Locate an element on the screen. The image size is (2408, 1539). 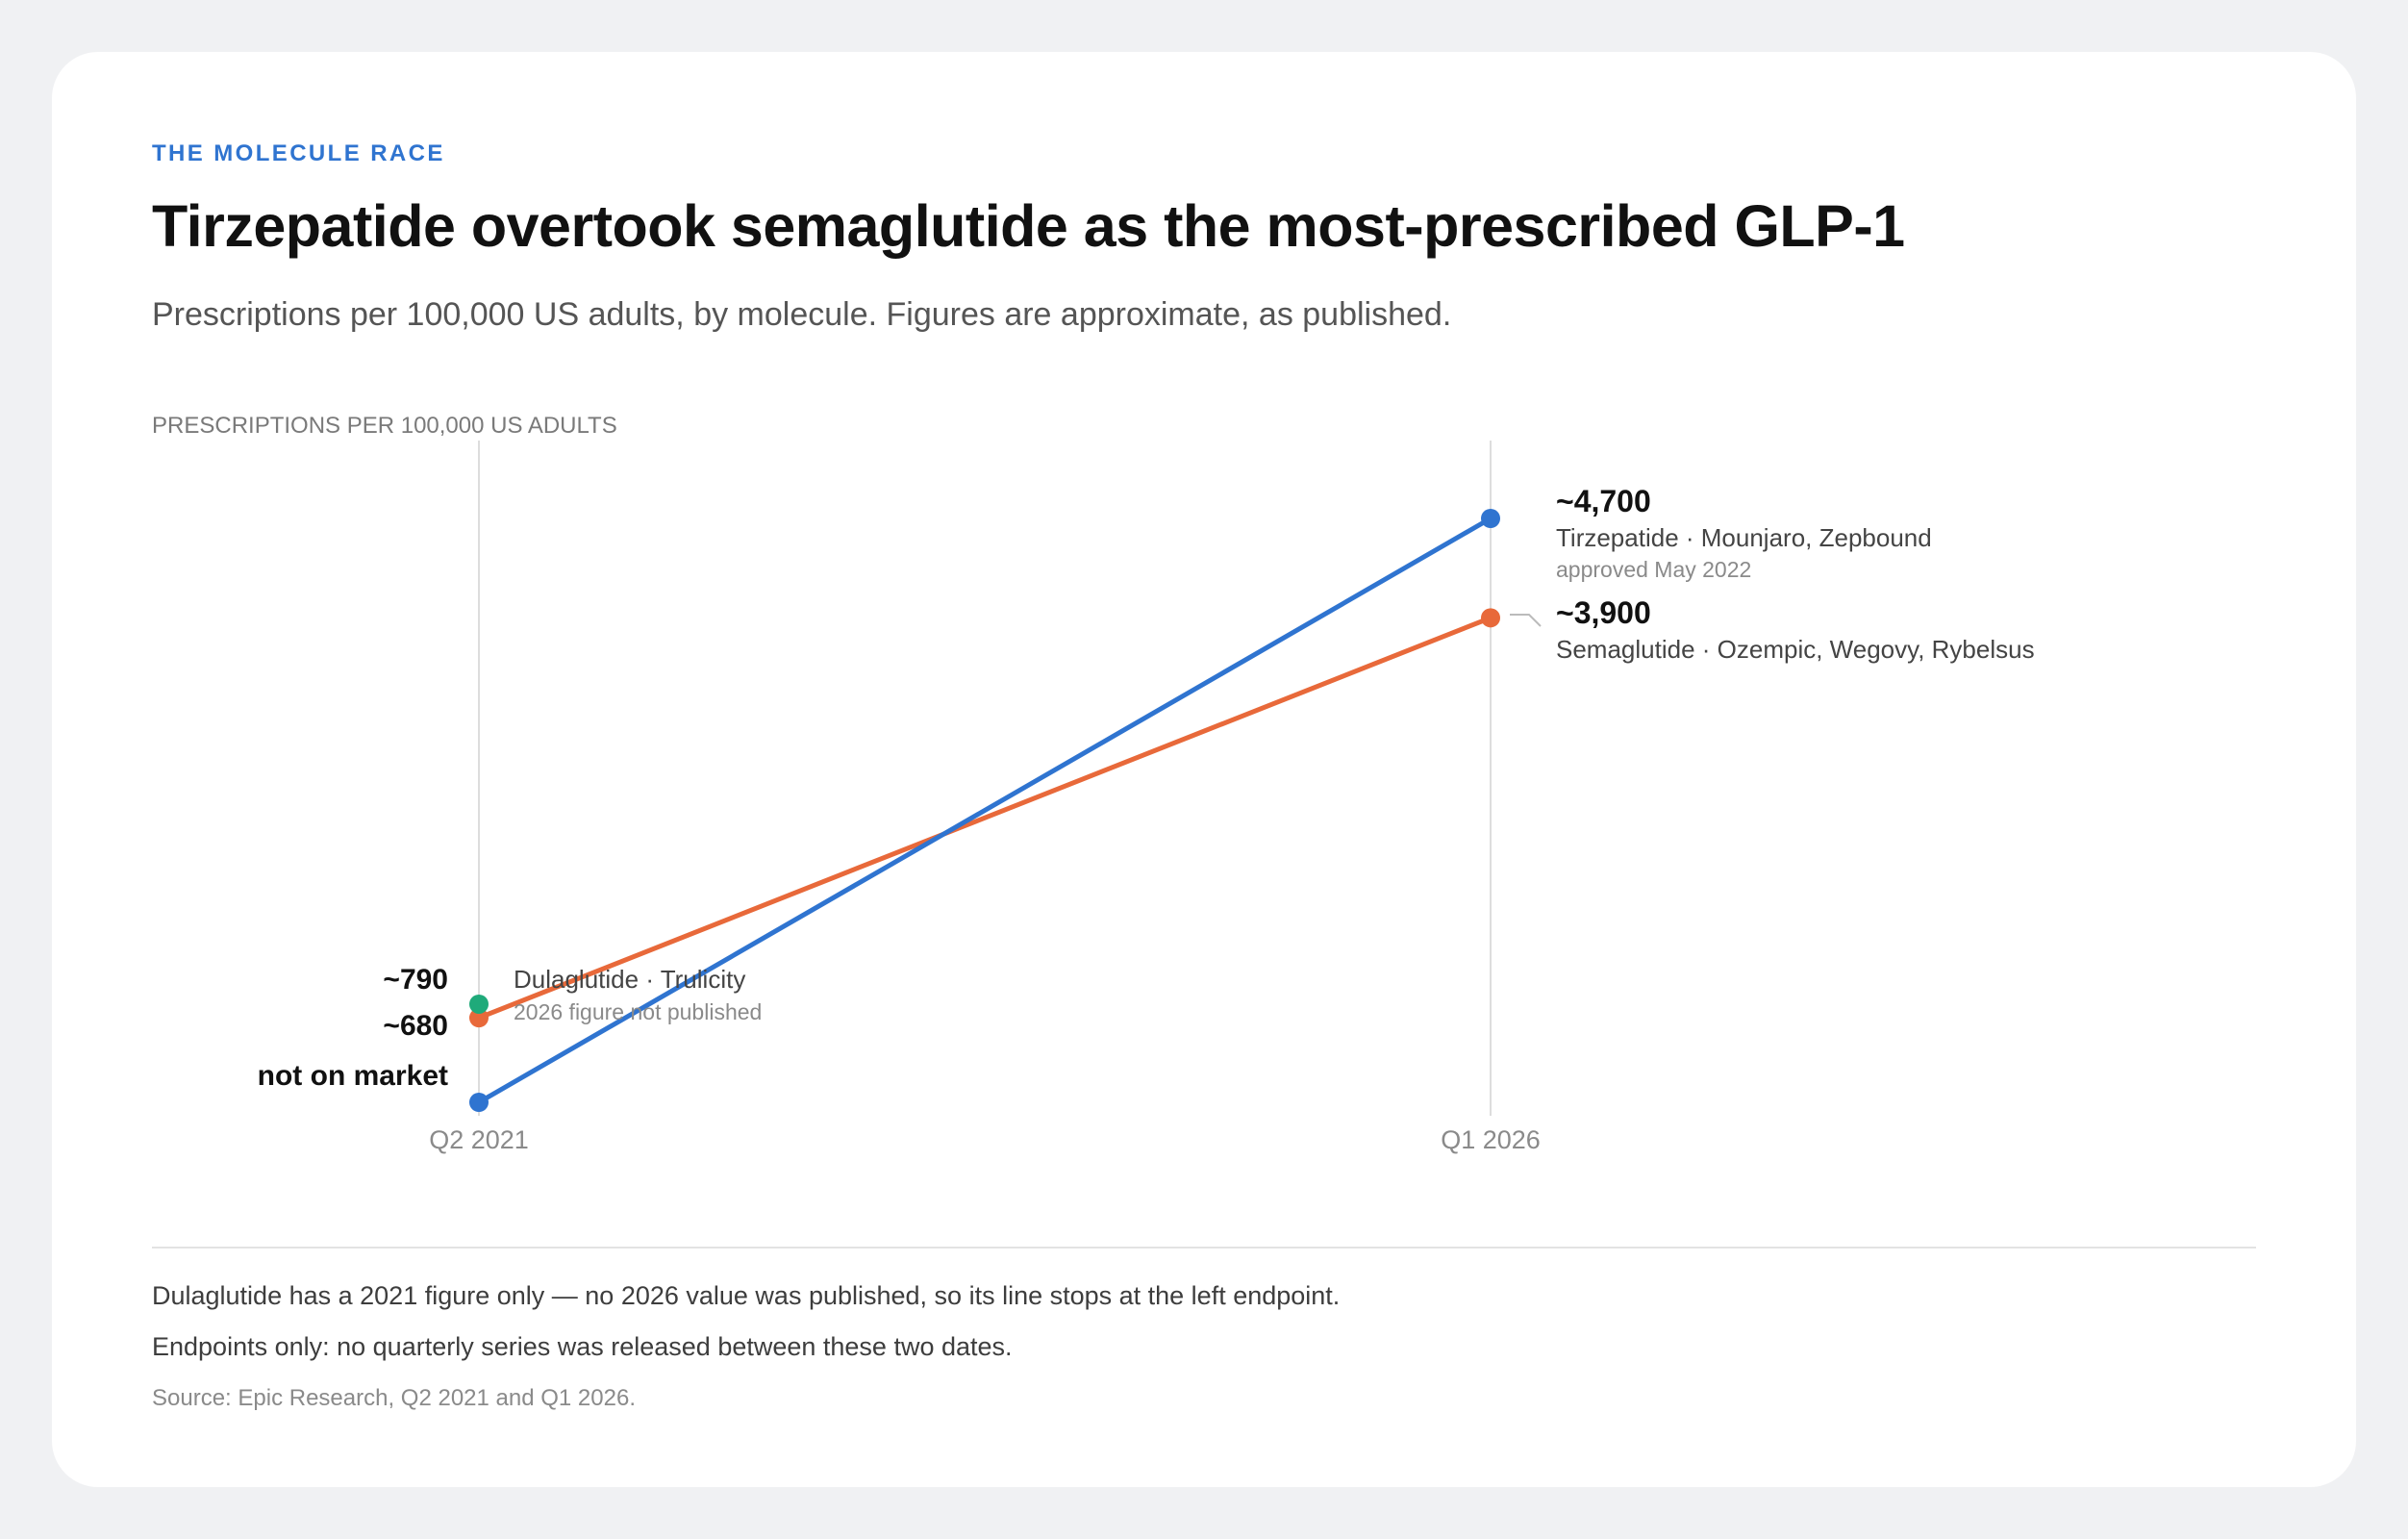
dulaglutide-series-note: 2026 figure not published is located at coordinates (638, 1011).